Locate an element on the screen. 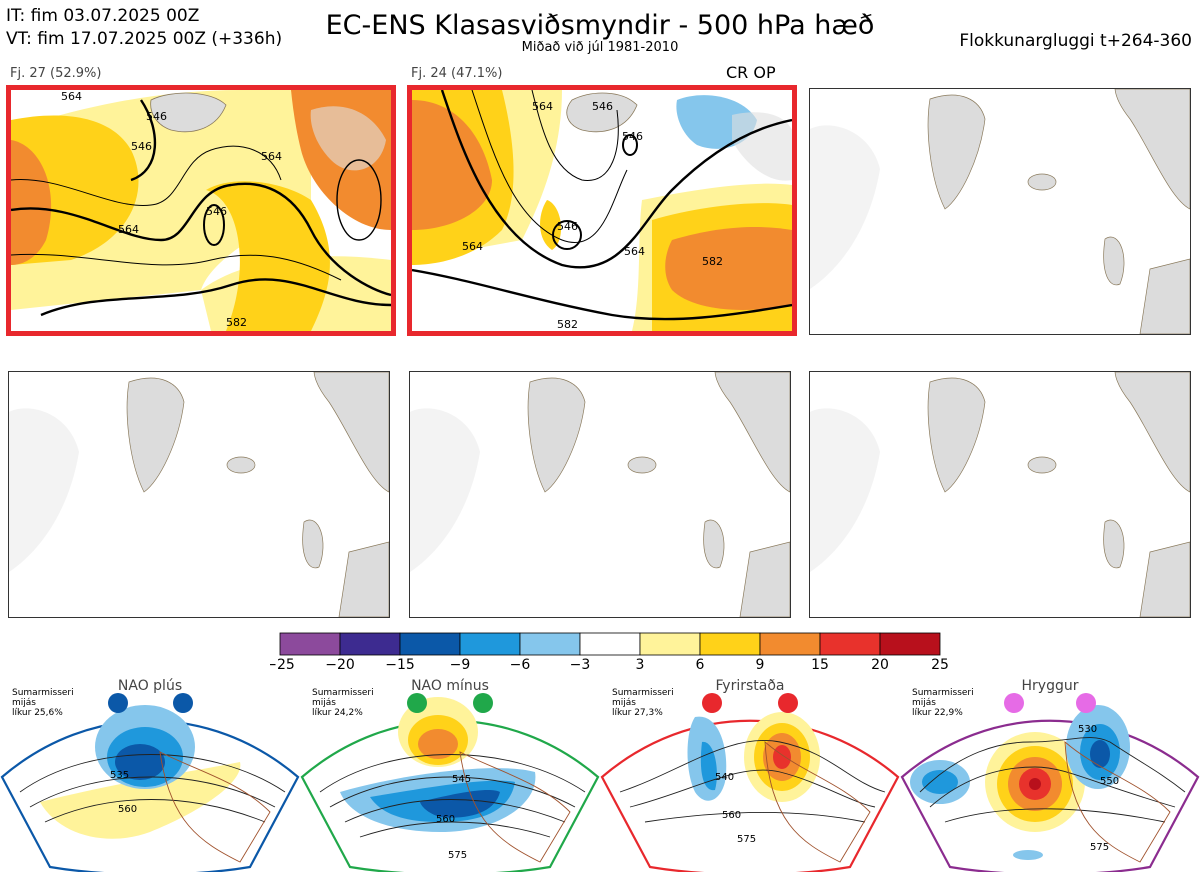 Image resolution: width=1200 pixels, height=872 pixels. init-time: IT: fim 03.07.2025 00Z is located at coordinates (103, 16).